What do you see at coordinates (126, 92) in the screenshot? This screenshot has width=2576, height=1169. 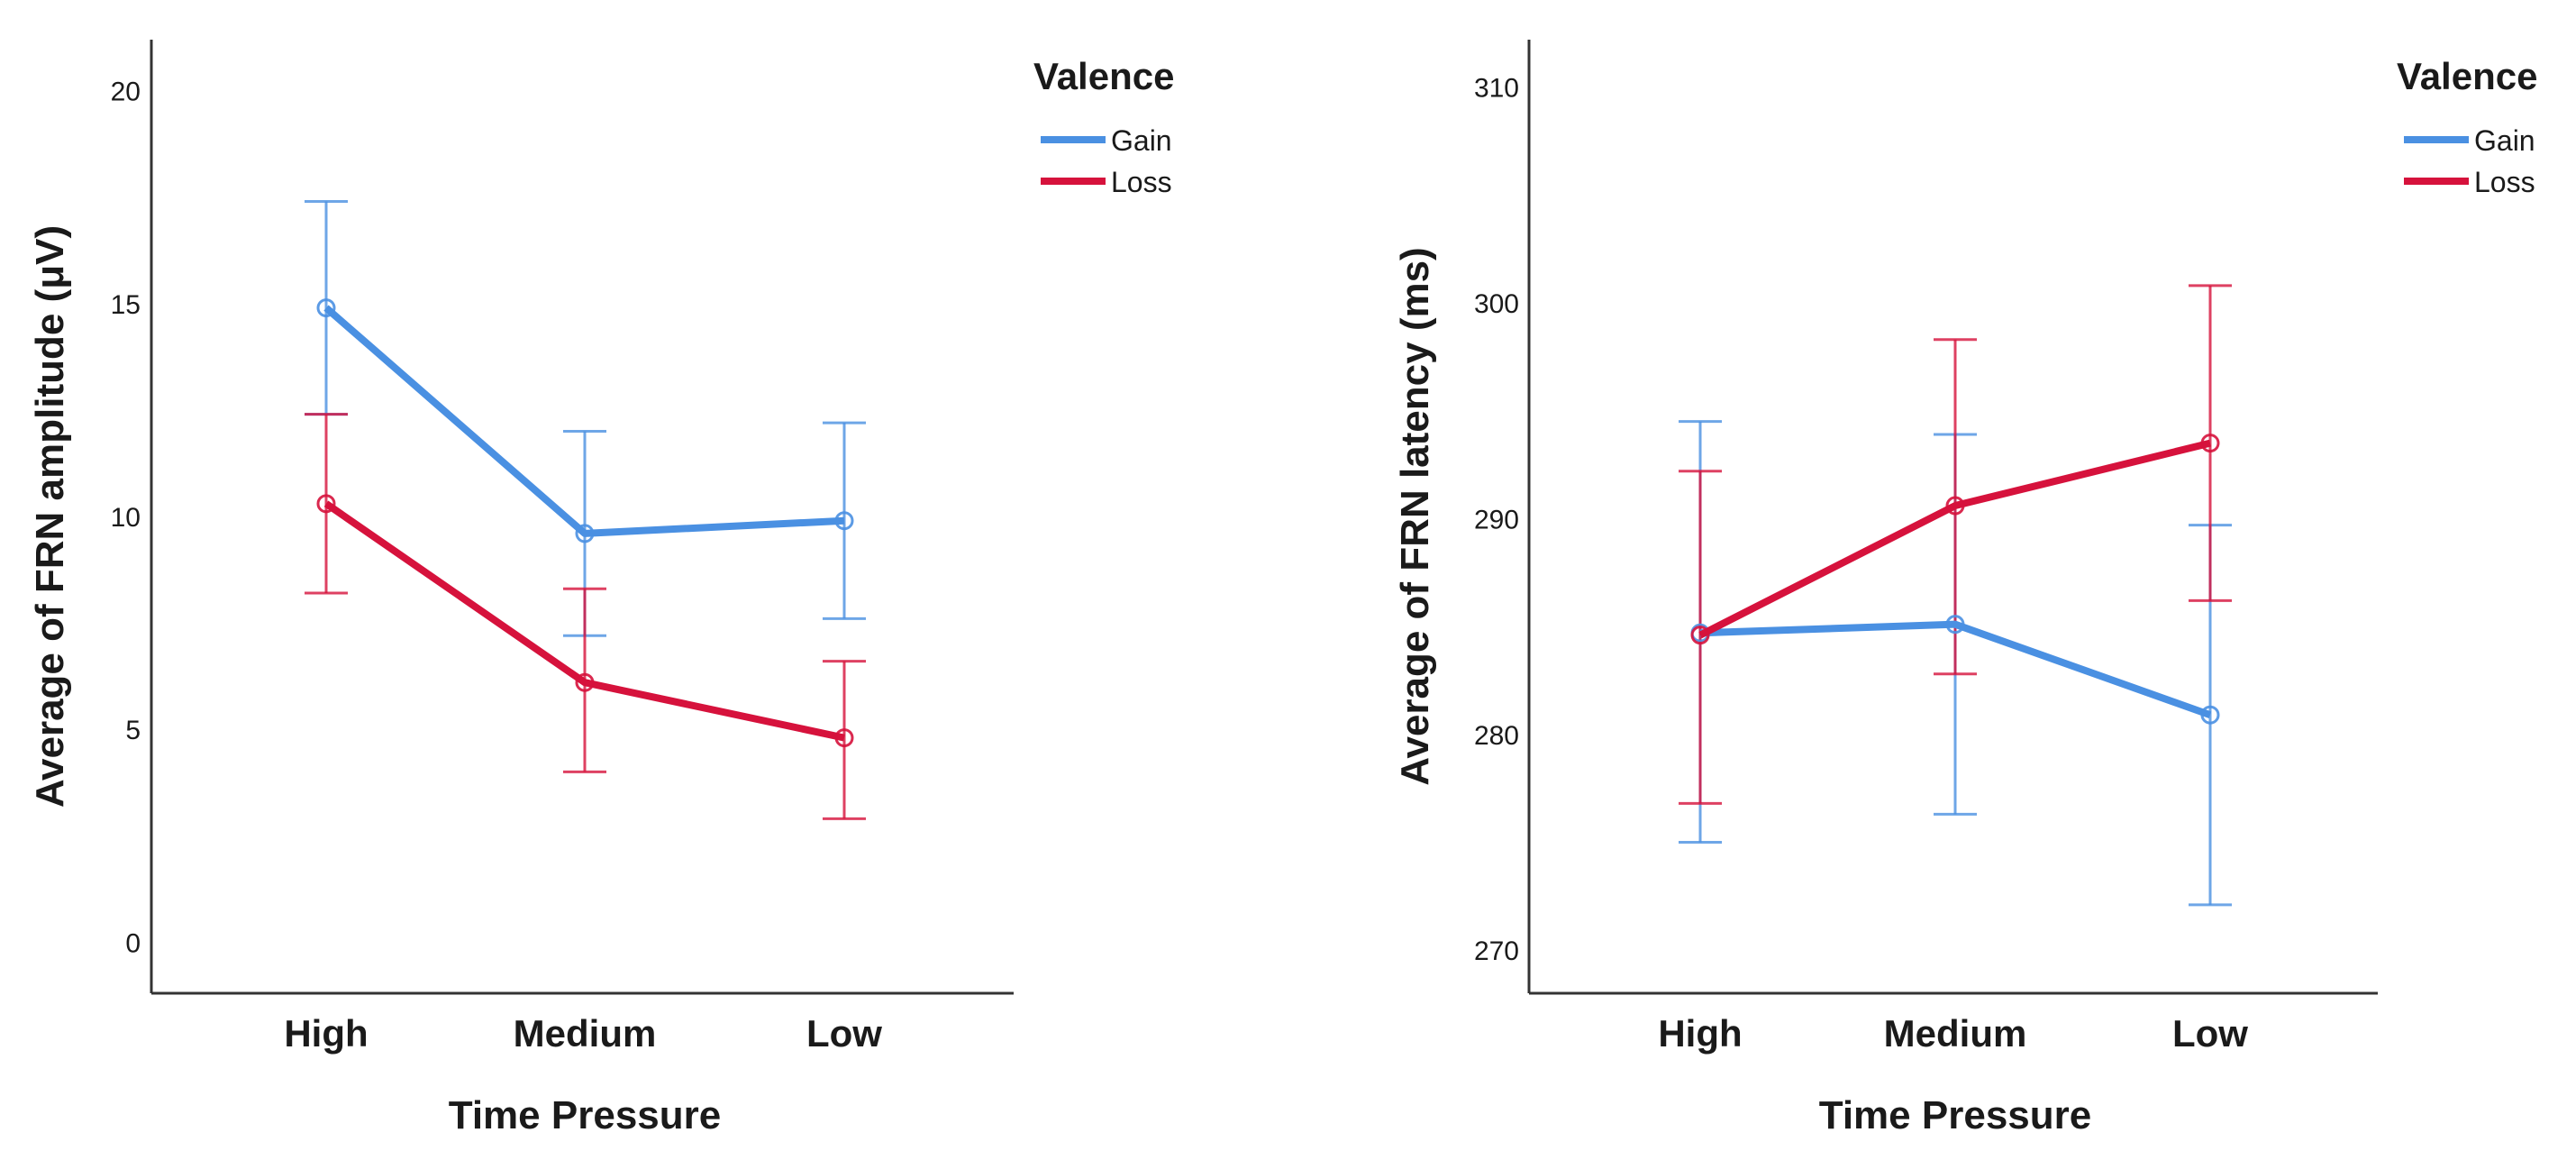 I see `y-tick-label: 20` at bounding box center [126, 92].